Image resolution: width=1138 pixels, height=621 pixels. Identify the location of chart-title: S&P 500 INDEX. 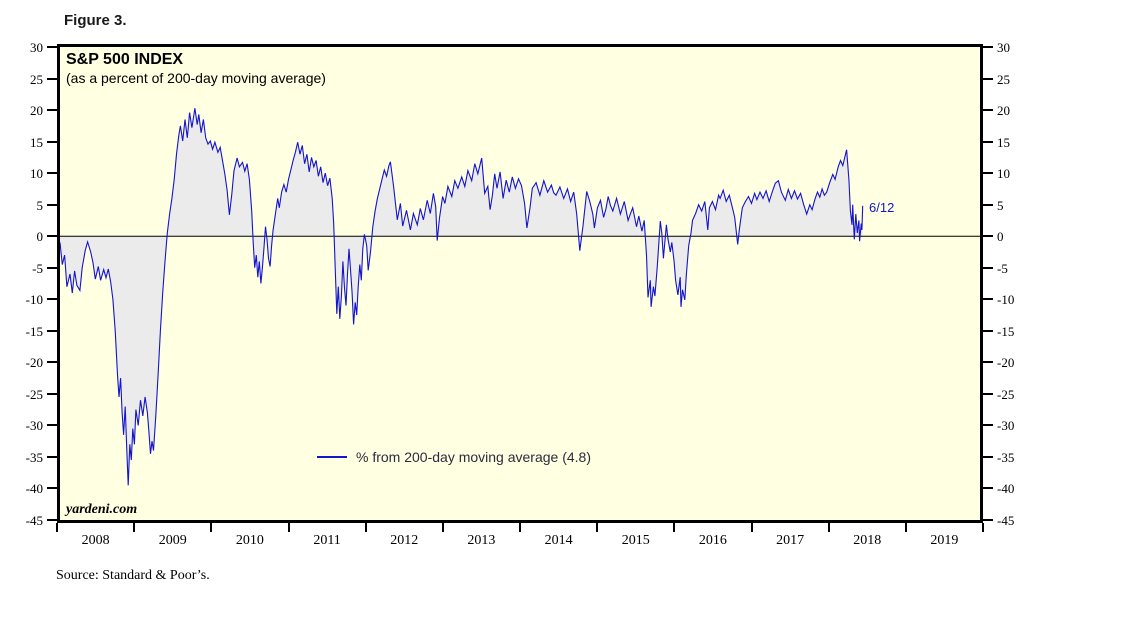
(125, 59).